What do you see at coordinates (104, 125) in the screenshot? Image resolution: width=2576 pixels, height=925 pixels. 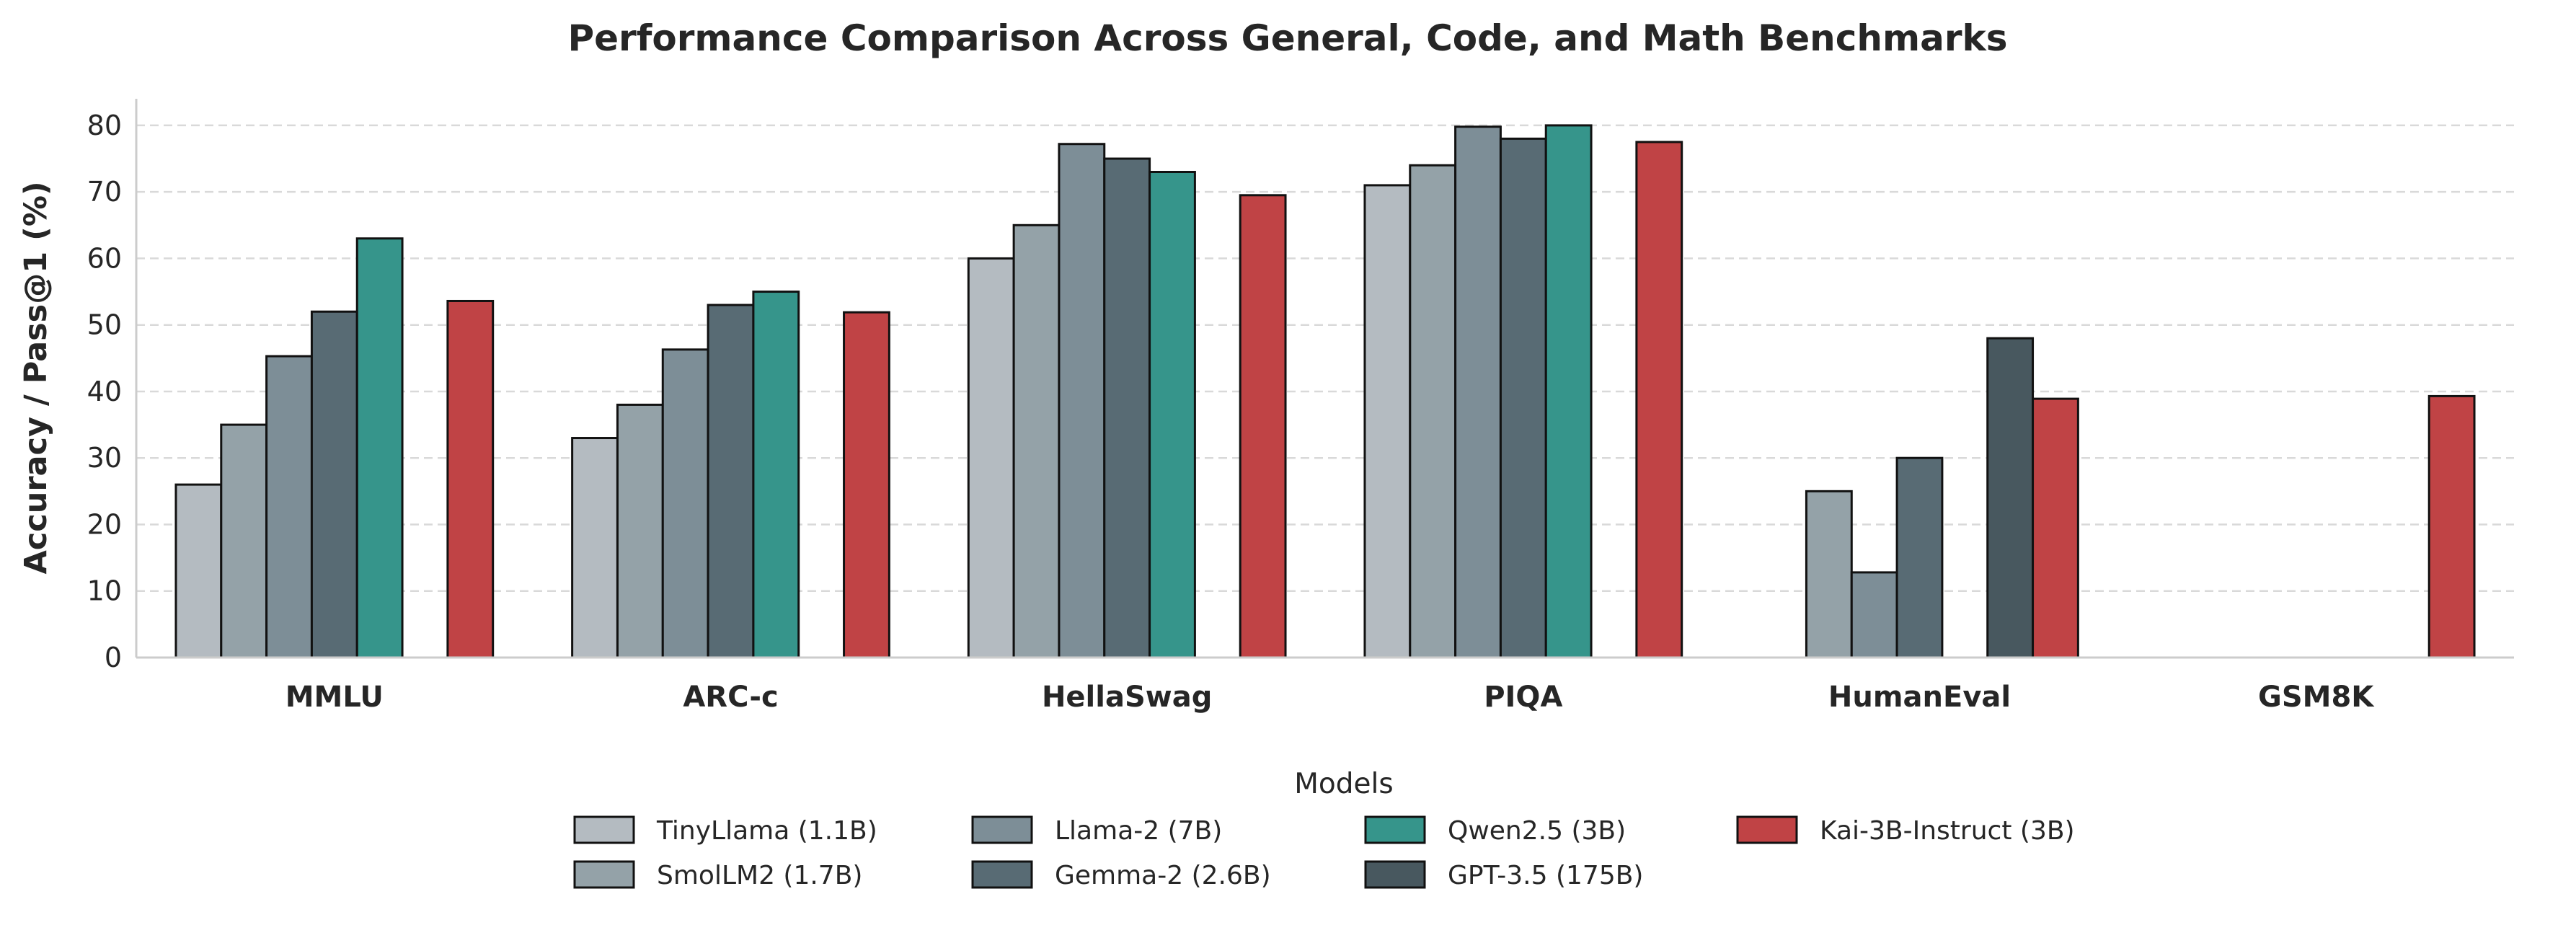 I see `y-tick-label: 80` at bounding box center [104, 125].